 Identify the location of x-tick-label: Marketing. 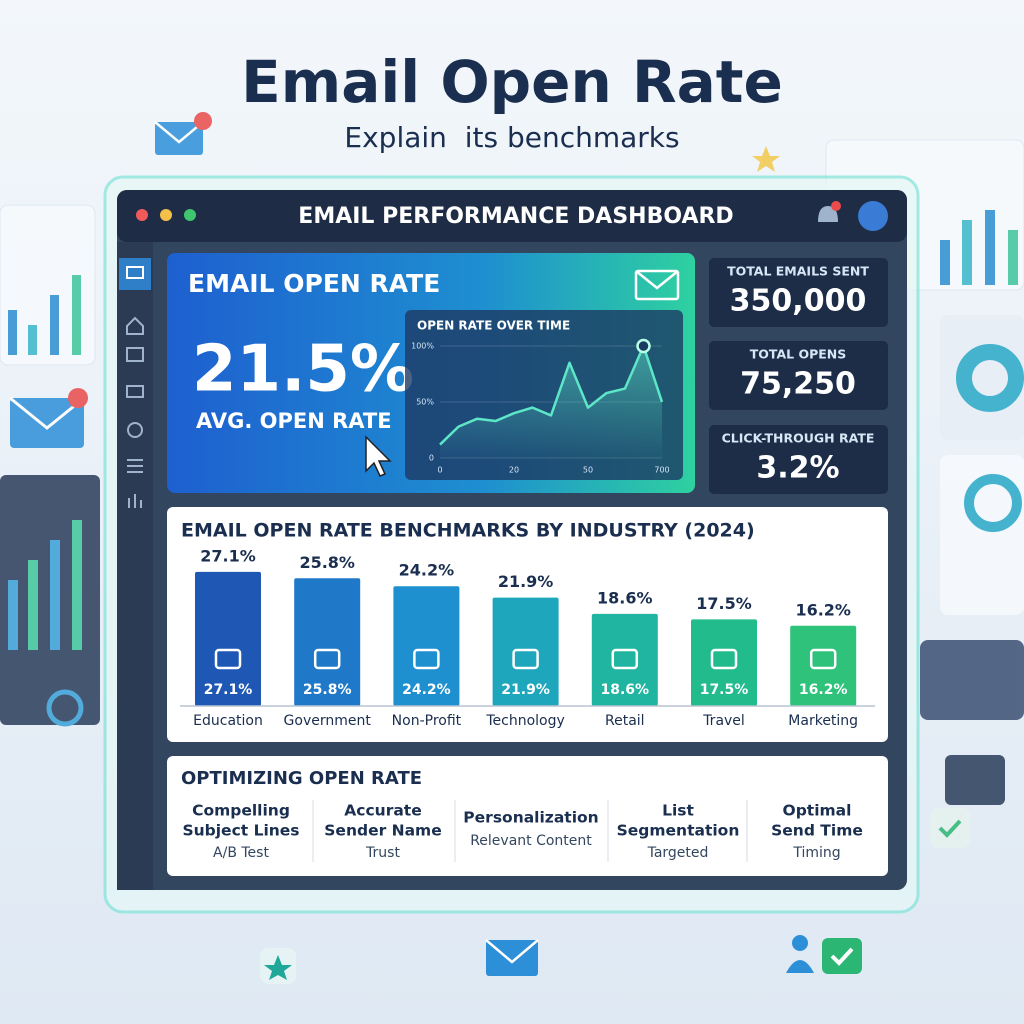
(823, 721).